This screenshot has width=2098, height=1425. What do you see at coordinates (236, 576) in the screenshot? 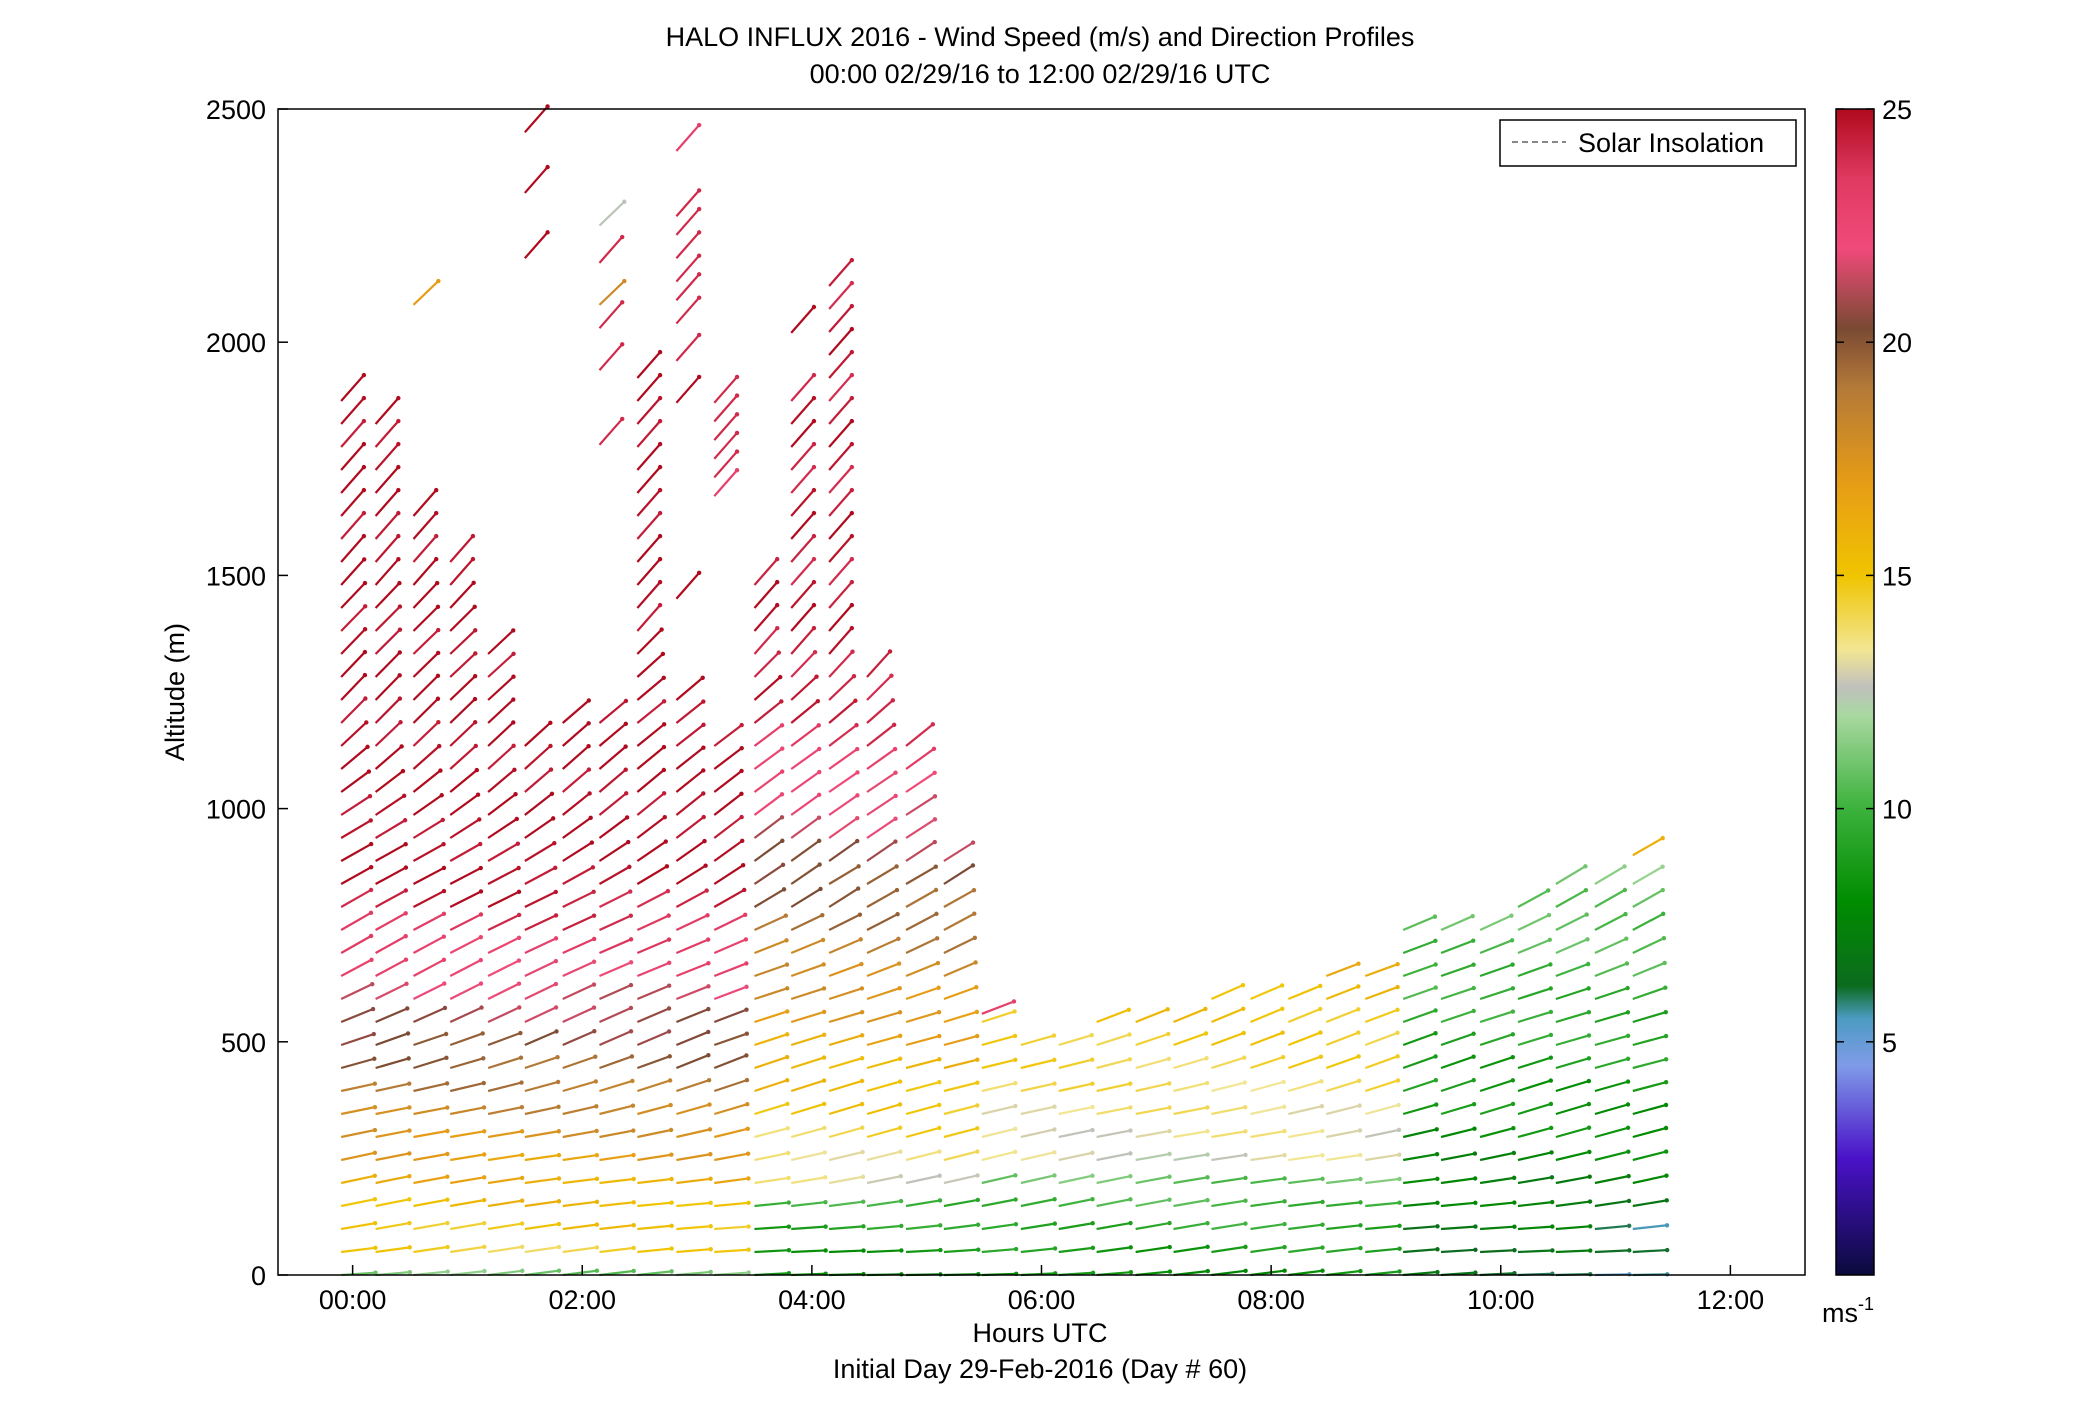
I see `y-tick-label: 1500` at bounding box center [236, 576].